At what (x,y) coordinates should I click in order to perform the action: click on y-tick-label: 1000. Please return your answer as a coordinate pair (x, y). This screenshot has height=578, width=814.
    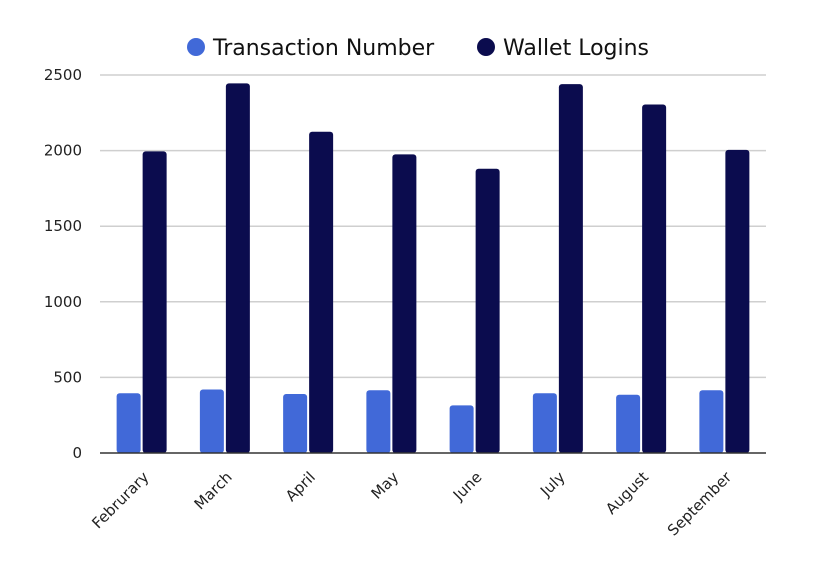
    Looking at the image, I should click on (63, 302).